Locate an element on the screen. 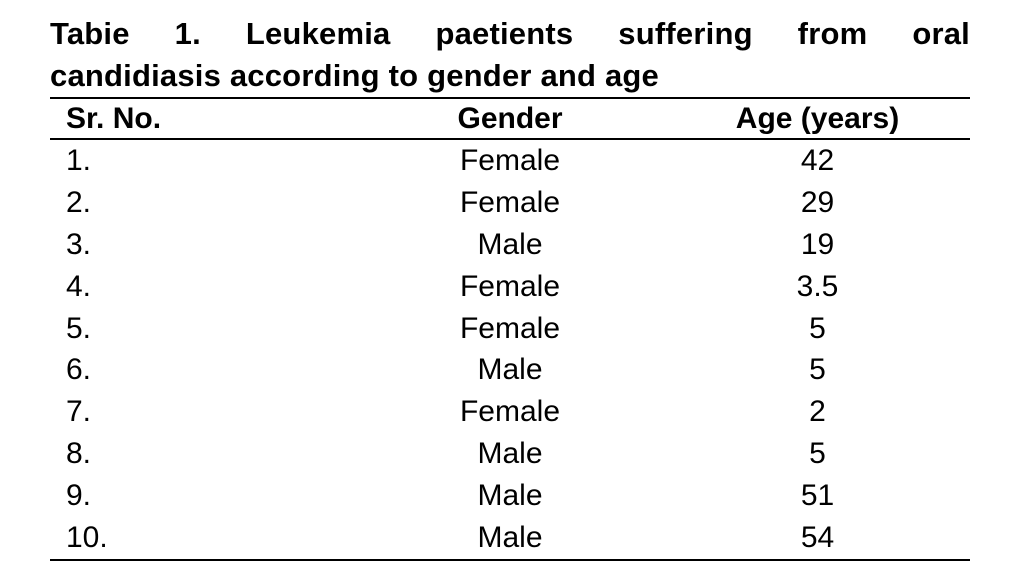  table-row: 10. Male 54 is located at coordinates (510, 539).